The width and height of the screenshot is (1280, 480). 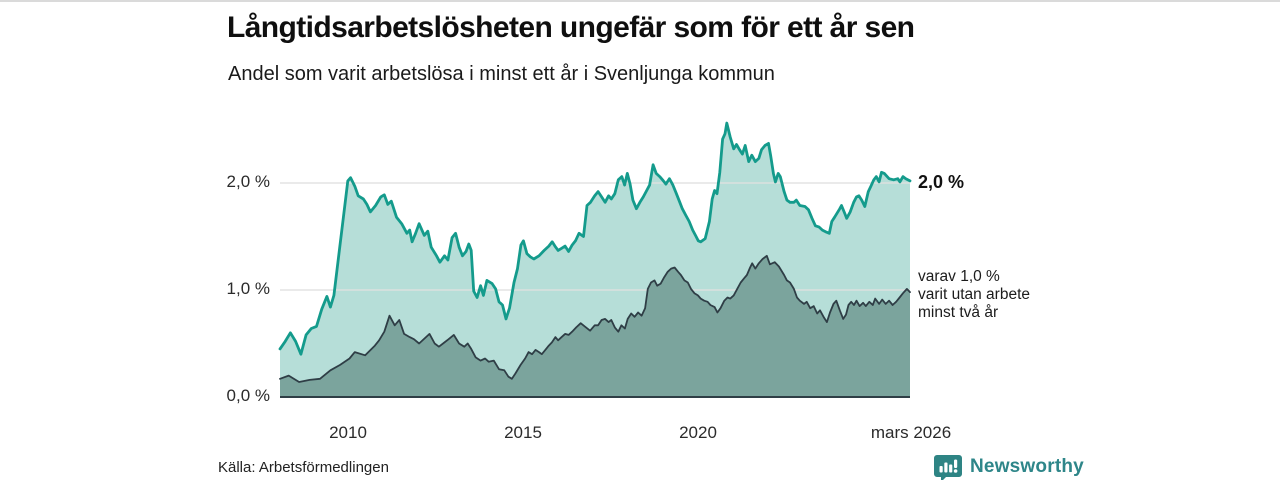 What do you see at coordinates (303, 467) in the screenshot?
I see `source-credit: Källa: Arbetsförmedlingen` at bounding box center [303, 467].